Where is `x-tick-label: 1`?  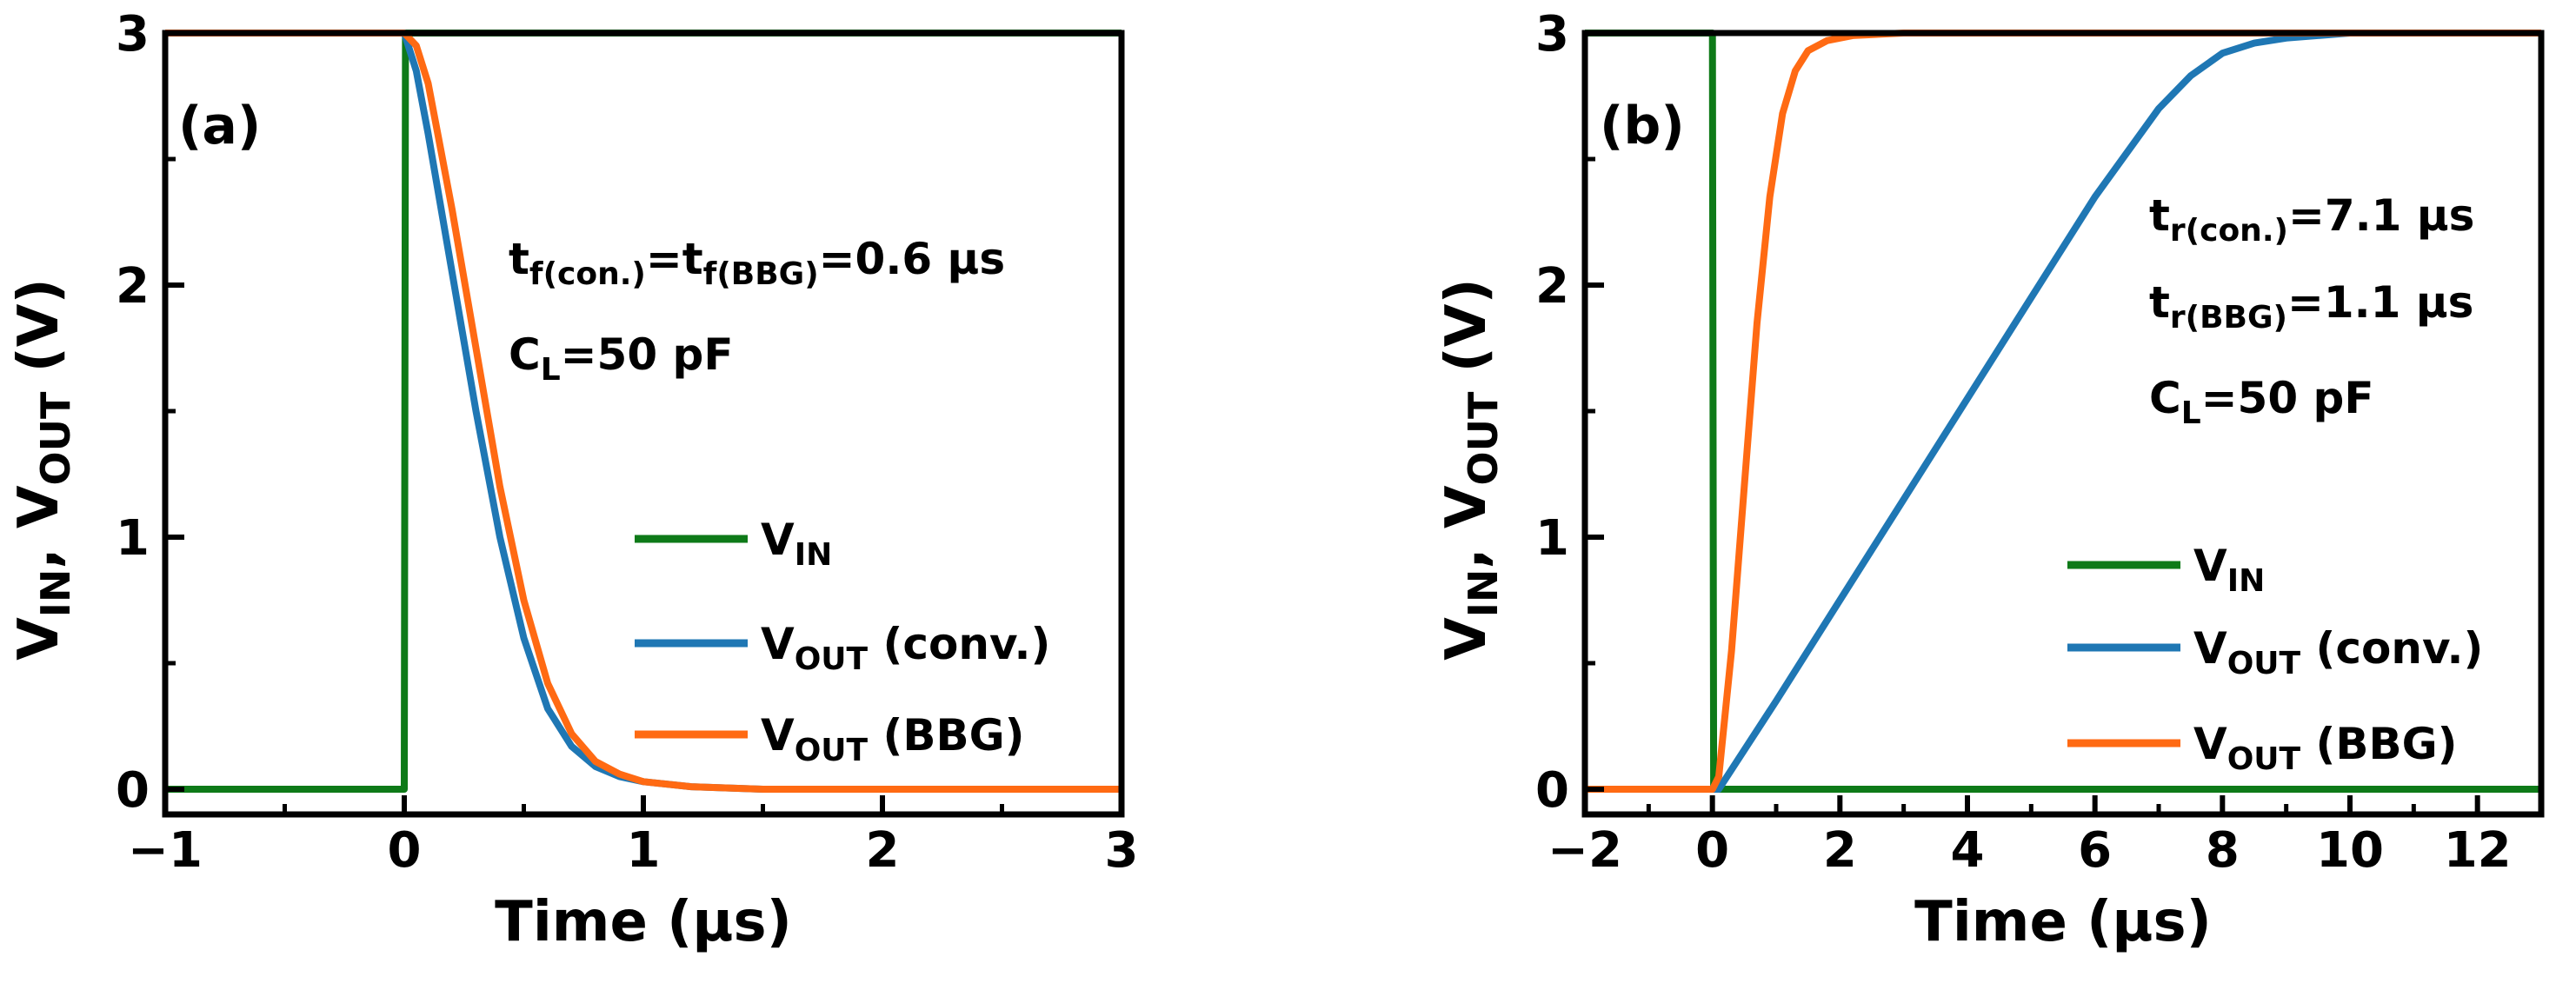
x-tick-label: 1 is located at coordinates (644, 850).